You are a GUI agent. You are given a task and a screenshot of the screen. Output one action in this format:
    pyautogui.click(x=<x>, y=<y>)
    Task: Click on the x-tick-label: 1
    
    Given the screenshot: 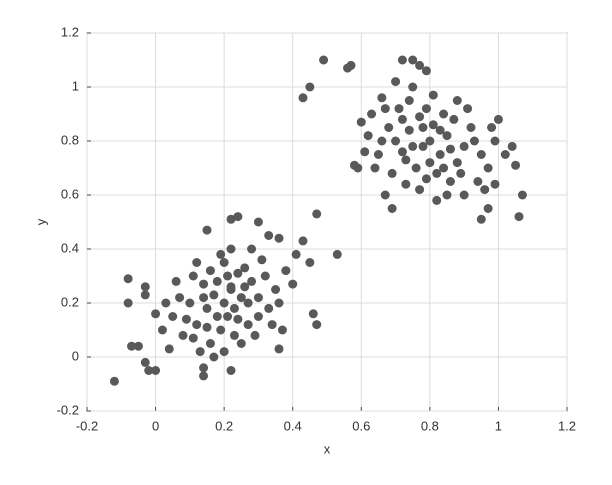 What is the action you would take?
    pyautogui.click(x=498, y=425)
    